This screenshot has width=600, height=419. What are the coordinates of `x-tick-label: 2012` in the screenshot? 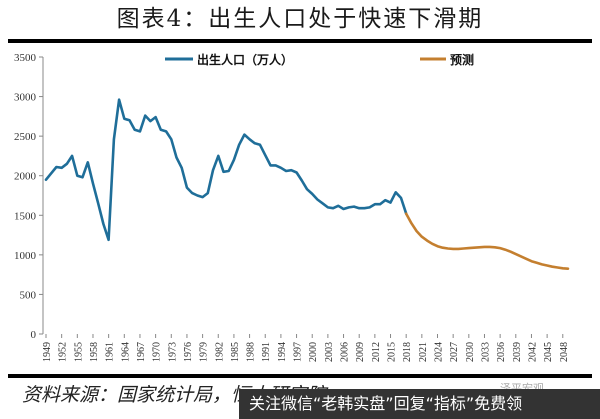 It's located at (376, 352).